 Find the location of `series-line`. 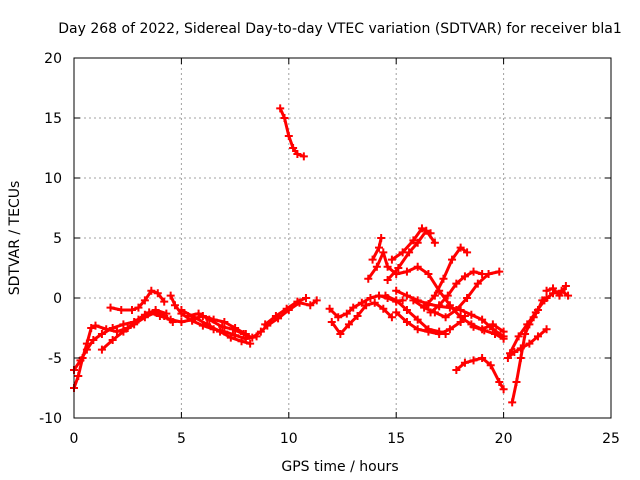

series-line is located at coordinates (430, 323).